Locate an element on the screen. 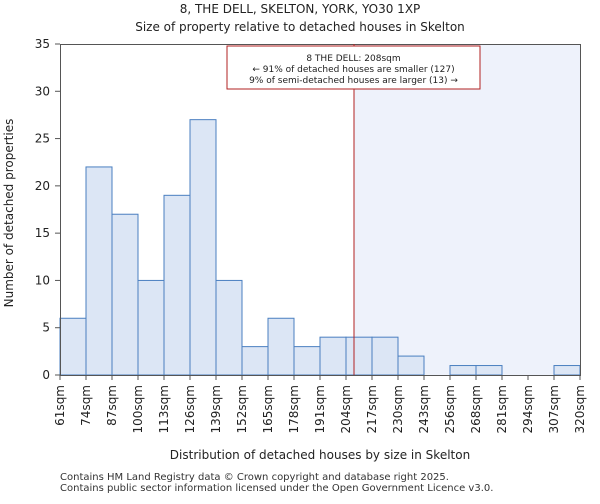 The height and width of the screenshot is (504, 600). x-tick-label-320sqm: 320sqm is located at coordinates (580, 409).